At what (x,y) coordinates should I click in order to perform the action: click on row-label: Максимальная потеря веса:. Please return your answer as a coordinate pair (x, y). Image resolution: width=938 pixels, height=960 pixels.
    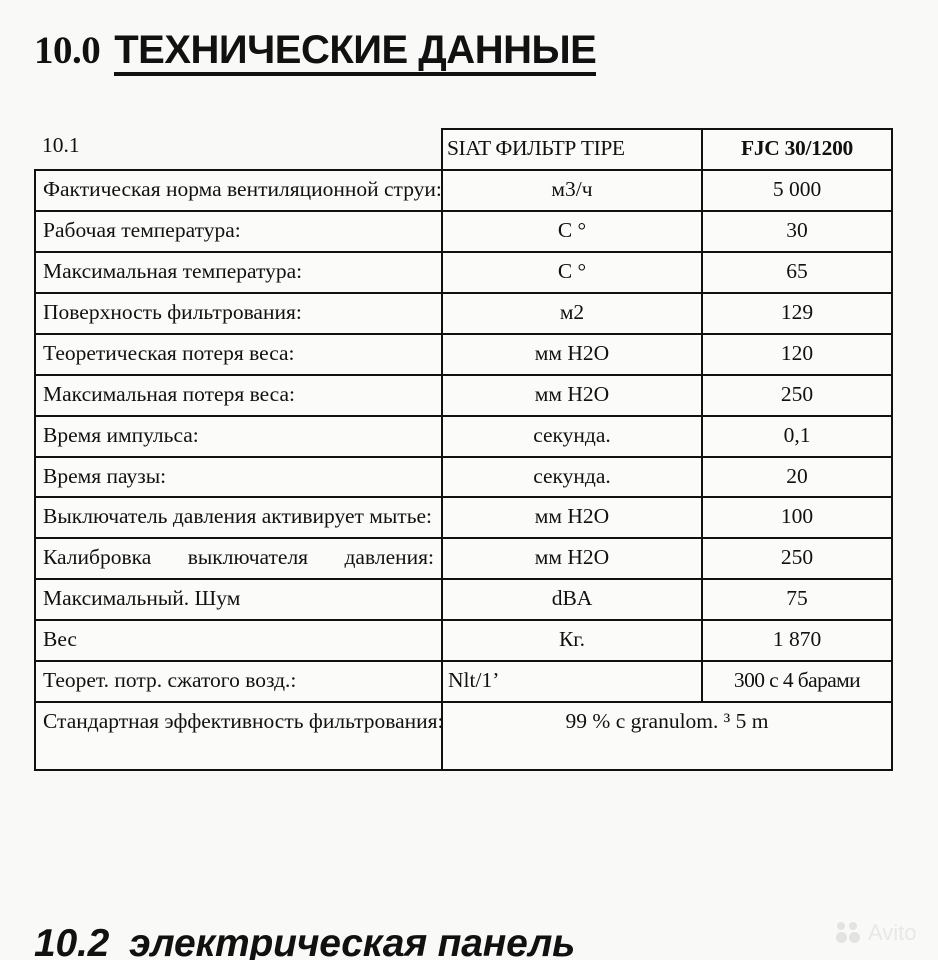
    Looking at the image, I should click on (238, 395).